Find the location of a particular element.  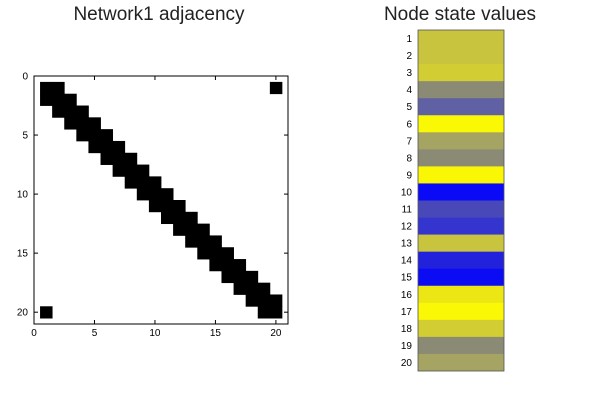

node-state-row-label: 2 is located at coordinates (409, 56).